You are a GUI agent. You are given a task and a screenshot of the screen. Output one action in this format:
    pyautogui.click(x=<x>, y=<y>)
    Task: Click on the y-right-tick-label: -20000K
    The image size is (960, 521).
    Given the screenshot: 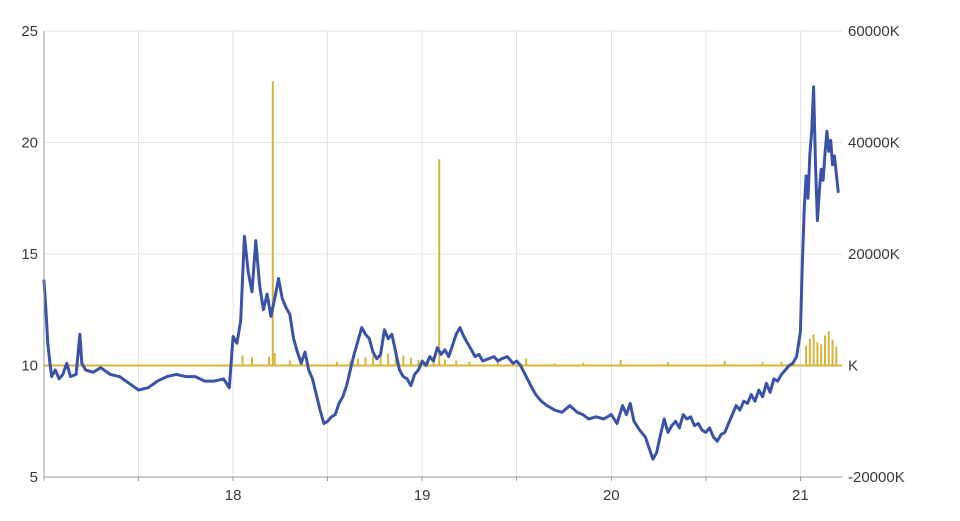 What is the action you would take?
    pyautogui.click(x=876, y=477)
    